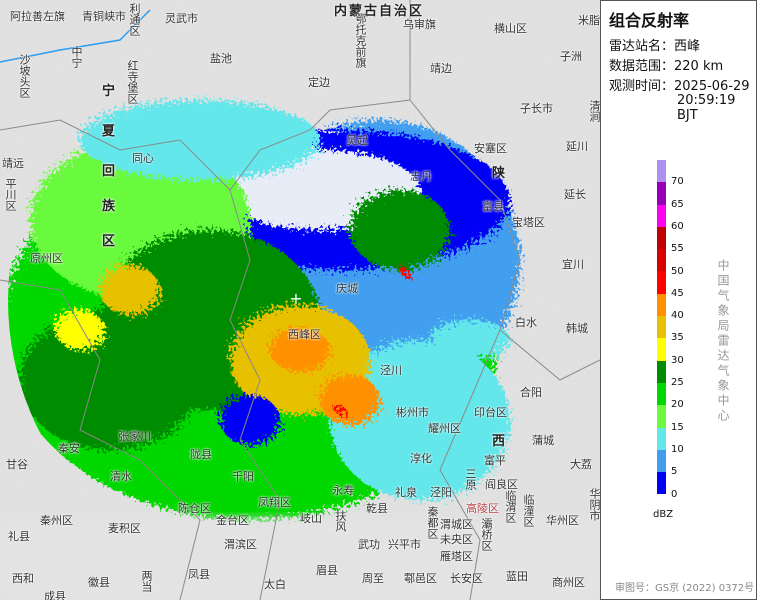 This screenshot has height=600, width=757. I want to click on place-label: 印台区, so click(490, 412).